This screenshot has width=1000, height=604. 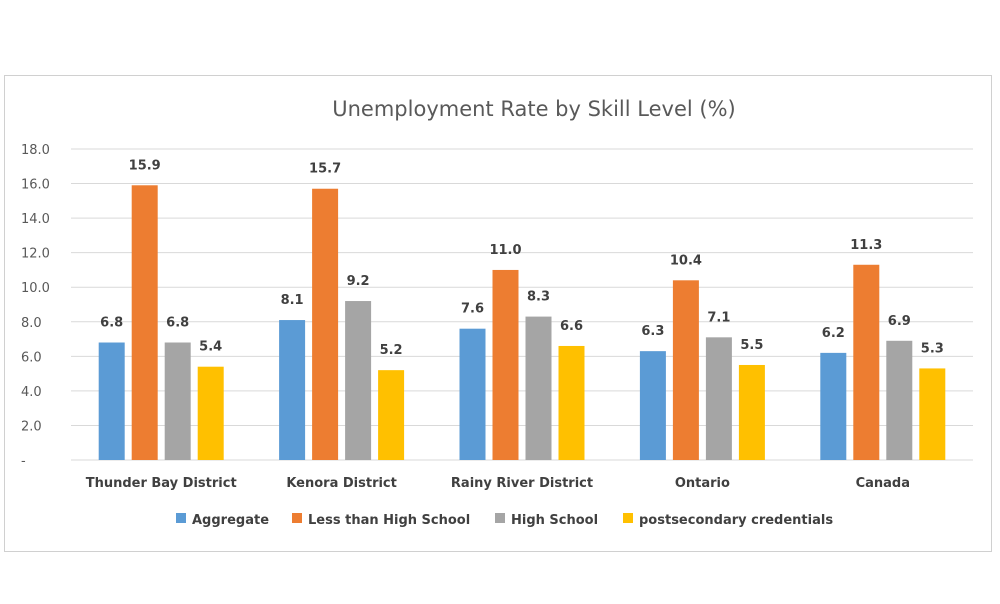 I want to click on y-tick-label: 12.0, so click(x=35, y=254).